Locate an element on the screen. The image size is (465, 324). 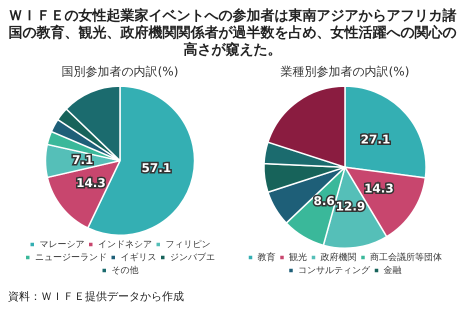
legend-label: イギリス is located at coordinates (138, 257).